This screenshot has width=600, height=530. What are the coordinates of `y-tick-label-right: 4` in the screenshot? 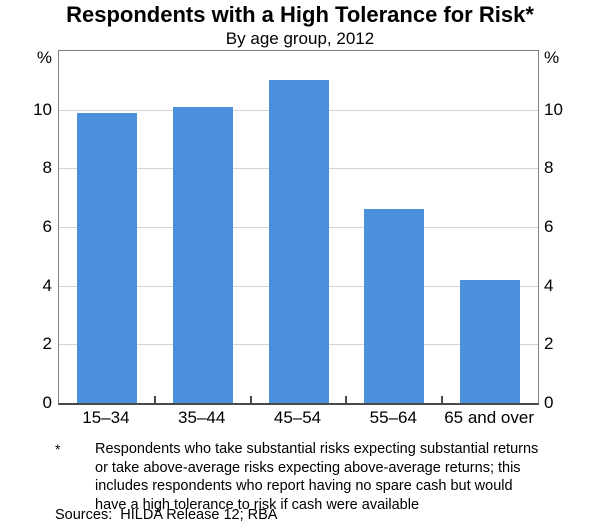 It's located at (549, 285).